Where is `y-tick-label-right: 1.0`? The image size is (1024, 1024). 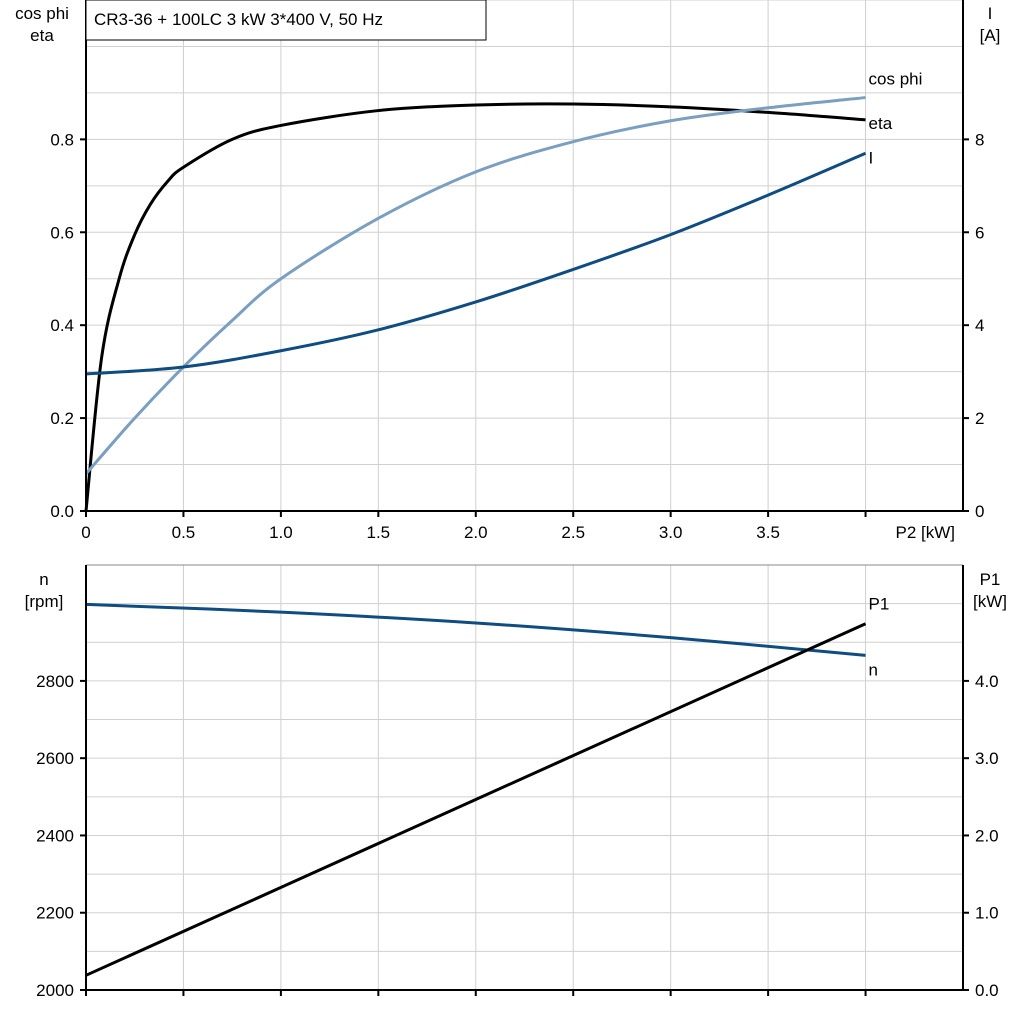
y-tick-label-right: 1.0 is located at coordinates (987, 913).